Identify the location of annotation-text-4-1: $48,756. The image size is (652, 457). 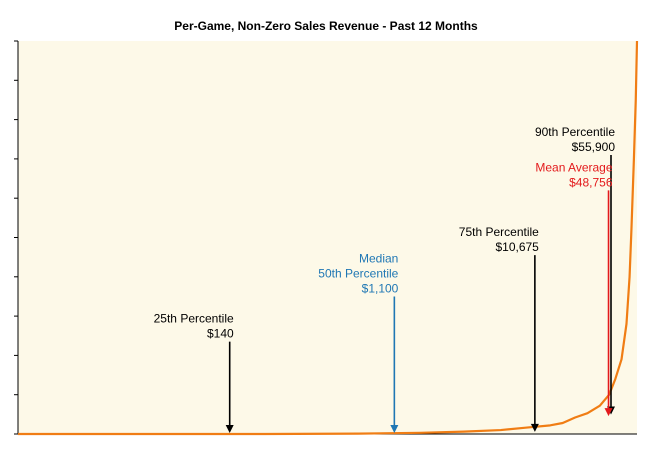
(591, 182).